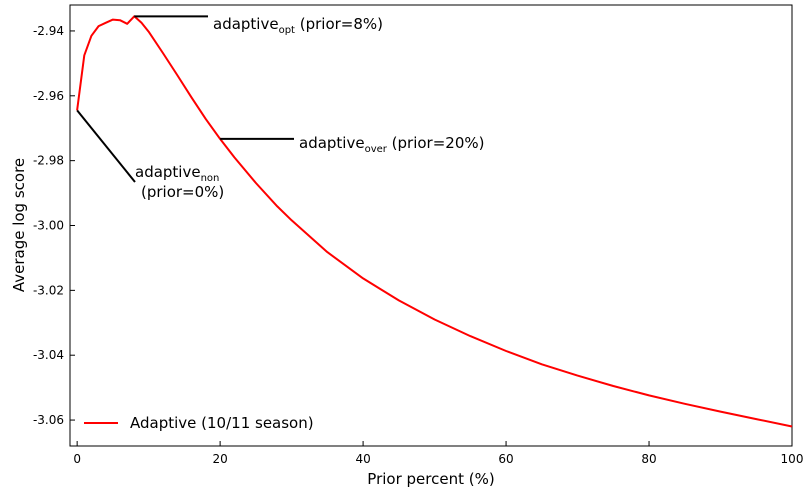 This screenshot has height=495, width=804. Describe the element at coordinates (19, 225) in the screenshot. I see `y-axis-label: Average log score` at that location.